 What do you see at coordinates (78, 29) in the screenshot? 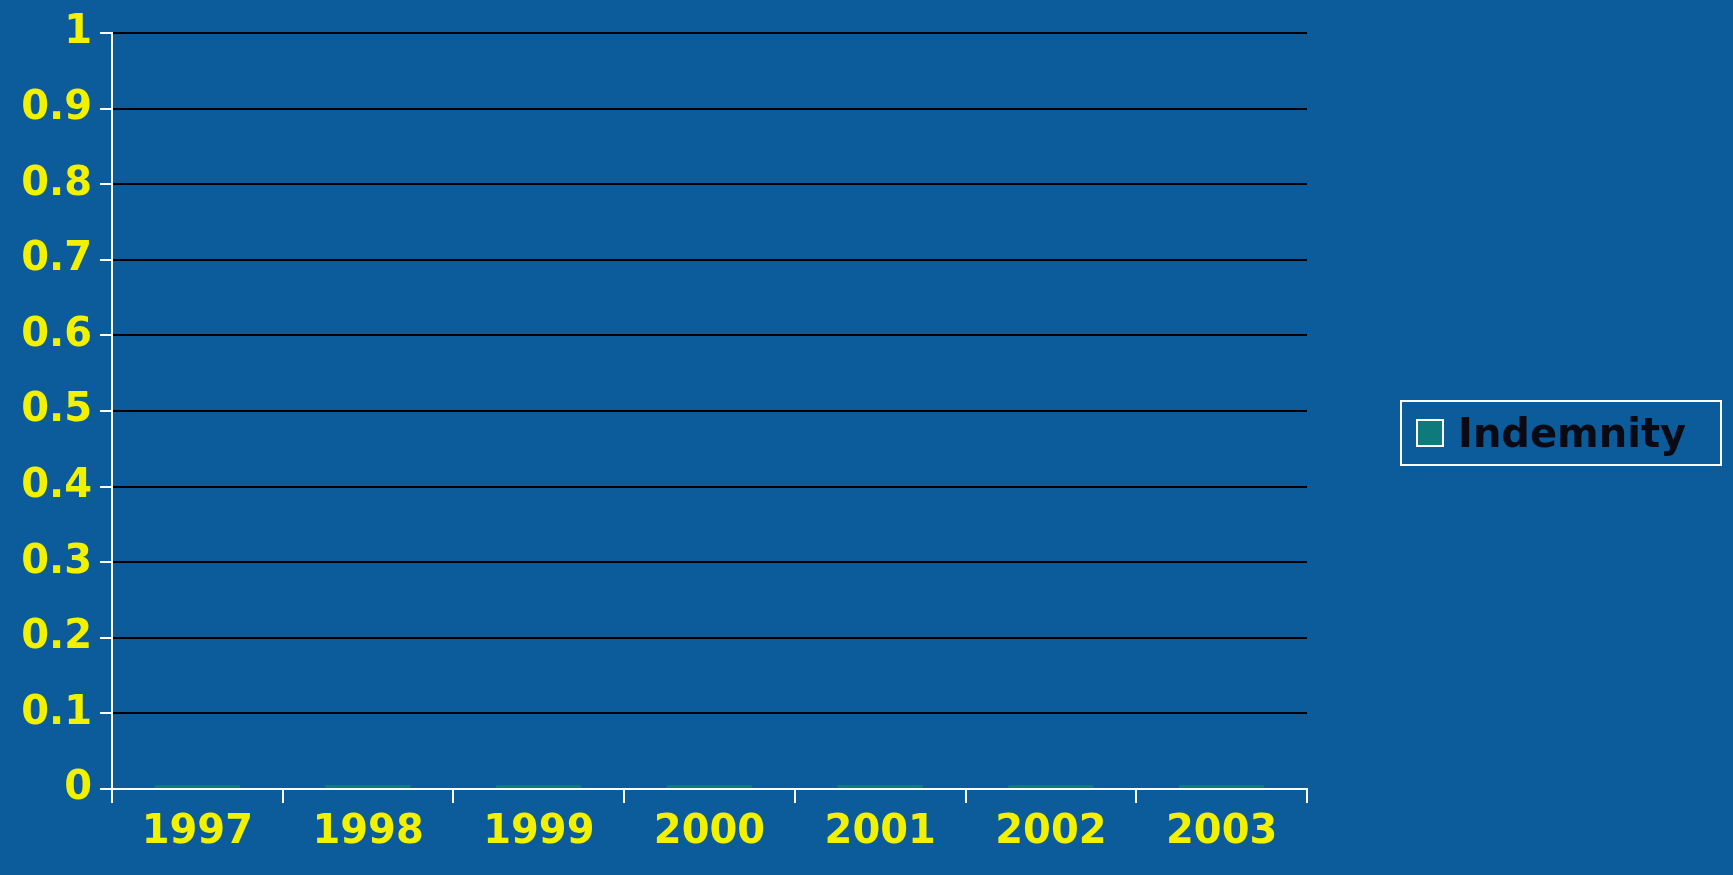
I see `y-tick-label: 1` at bounding box center [78, 29].